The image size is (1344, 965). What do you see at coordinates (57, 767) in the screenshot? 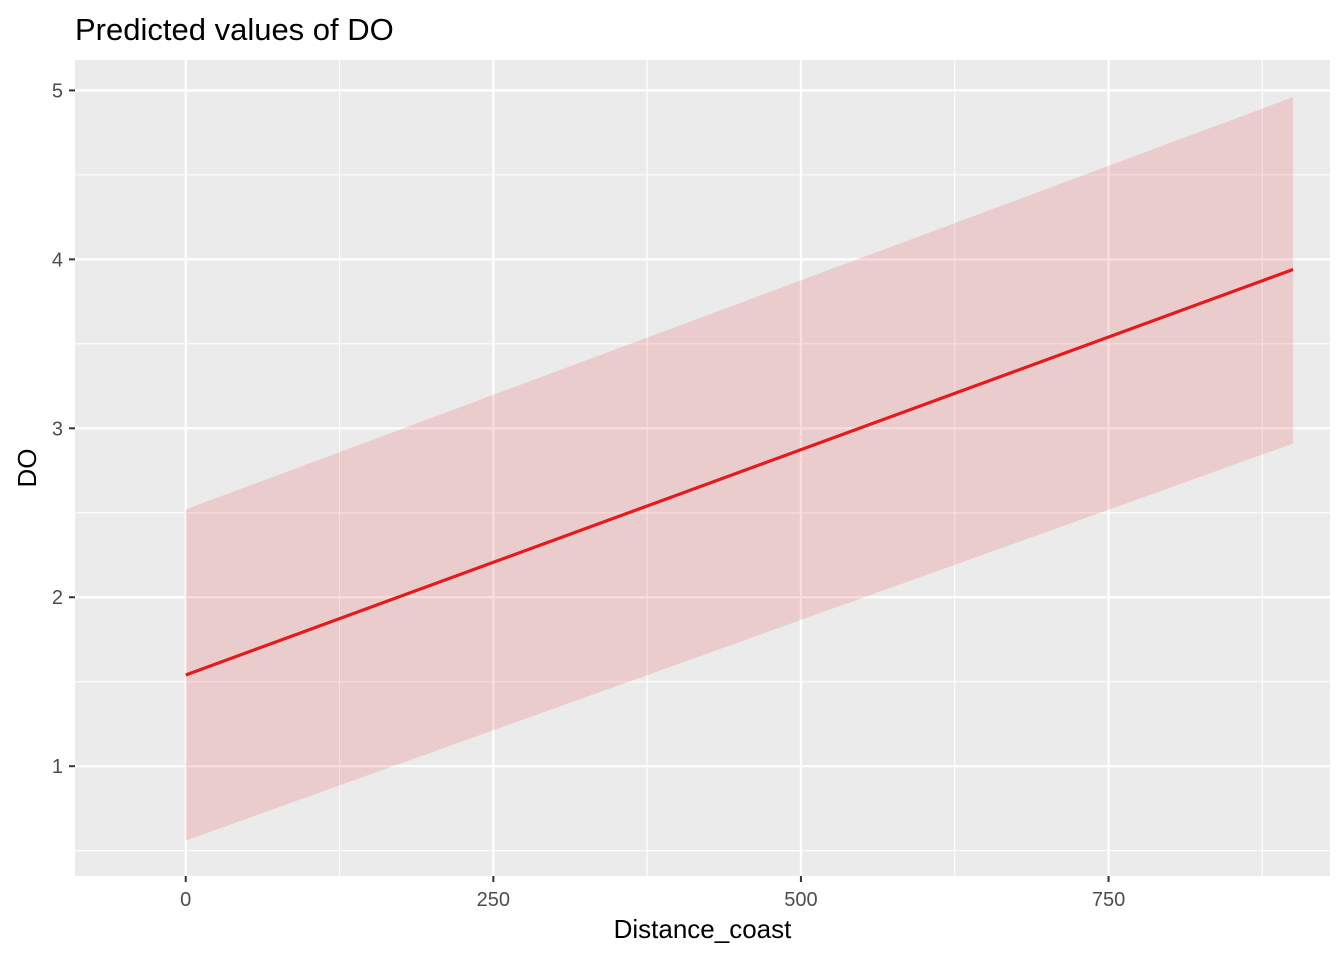
I see `y-tick-label: 1` at bounding box center [57, 767].